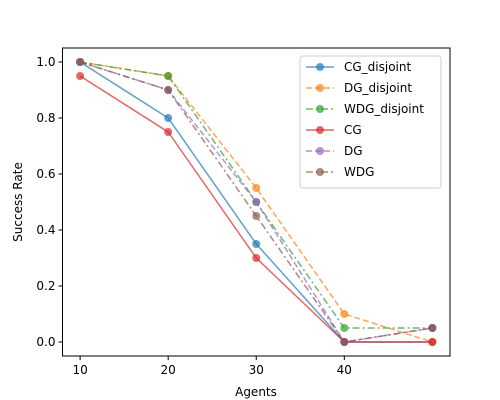 The height and width of the screenshot is (400, 500). What do you see at coordinates (378, 88) in the screenshot?
I see `legend-label: DG_disjoint` at bounding box center [378, 88].